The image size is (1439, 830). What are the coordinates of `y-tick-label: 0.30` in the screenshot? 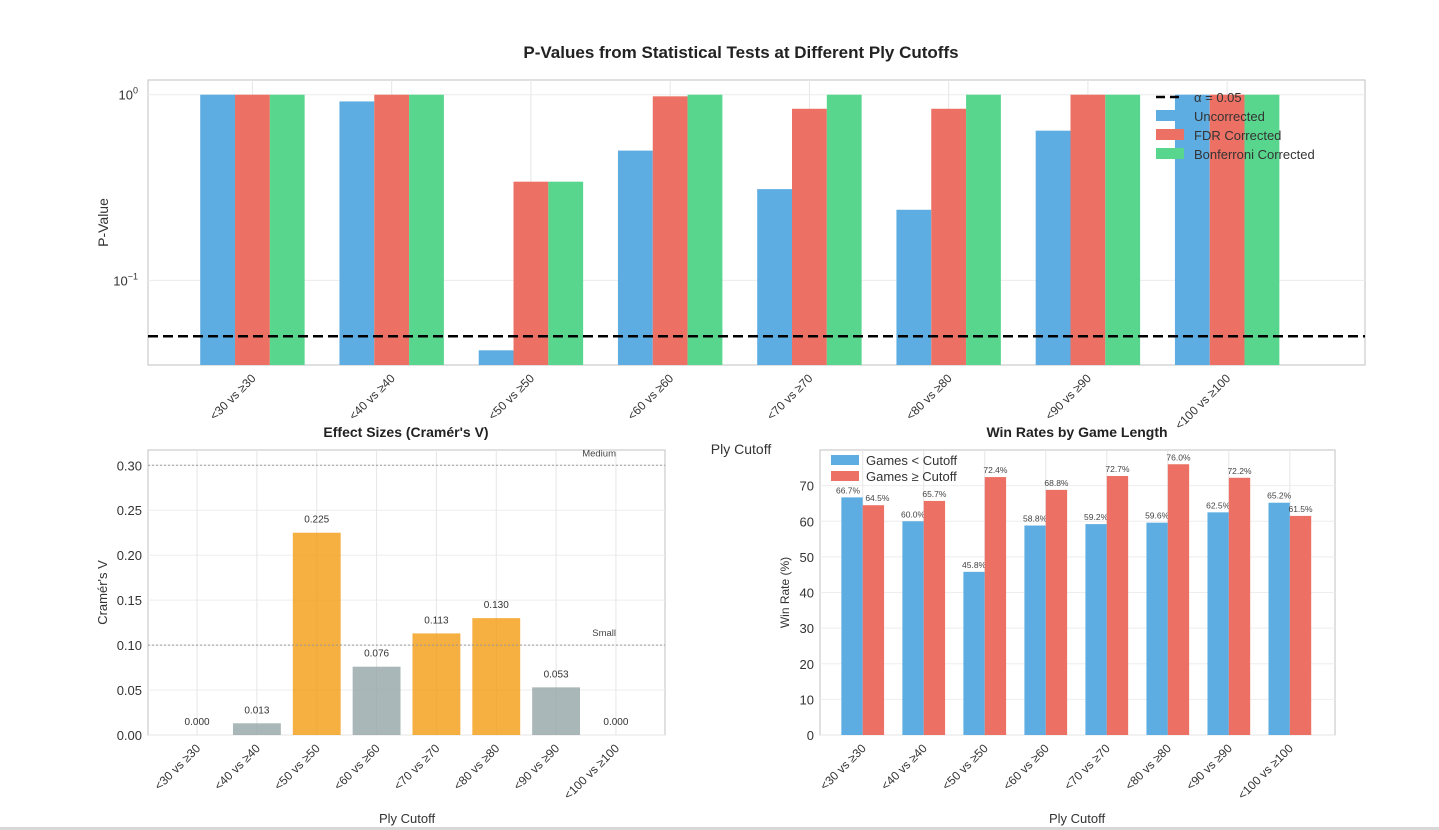 It's located at (129, 465).